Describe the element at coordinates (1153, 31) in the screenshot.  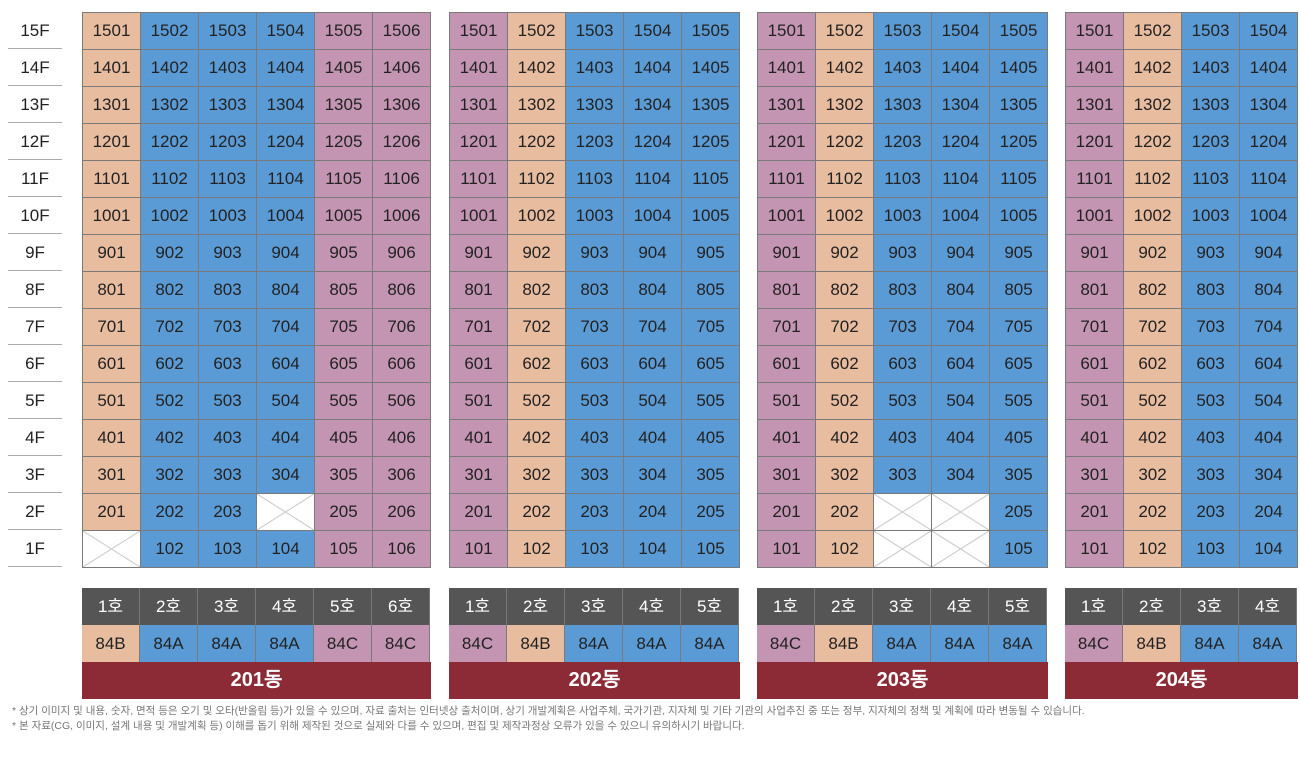
I see `unit-cell: 1502` at that location.